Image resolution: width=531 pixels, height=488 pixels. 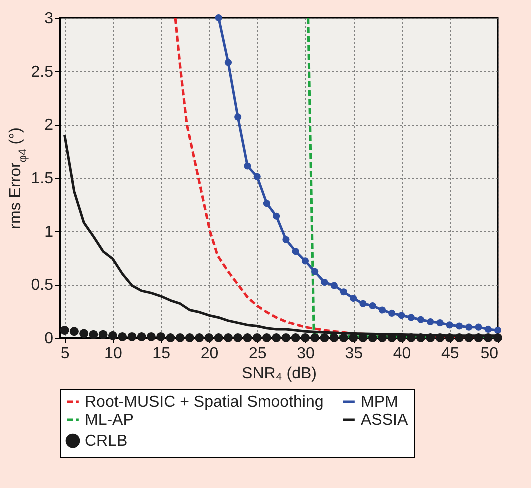 What do you see at coordinates (161, 354) in the screenshot?
I see `x-tick-label: 15` at bounding box center [161, 354].